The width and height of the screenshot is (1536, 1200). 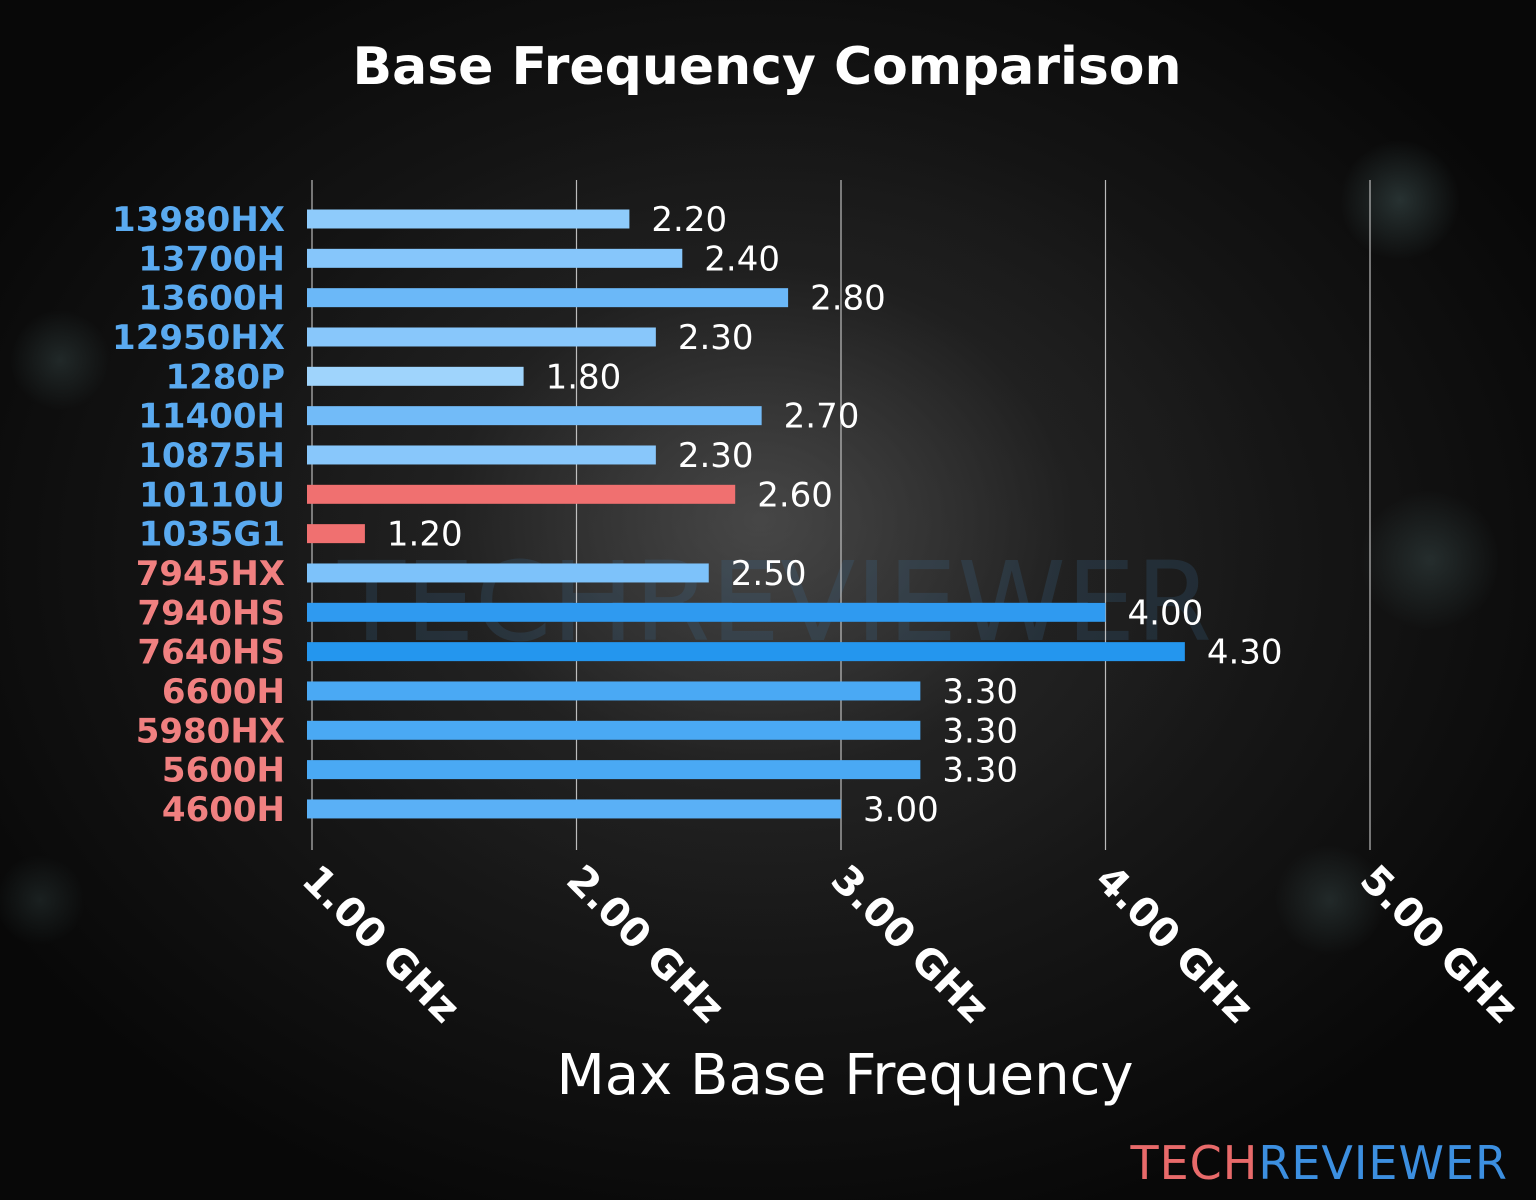 What do you see at coordinates (210, 574) in the screenshot?
I see `category-label: 7945HX` at bounding box center [210, 574].